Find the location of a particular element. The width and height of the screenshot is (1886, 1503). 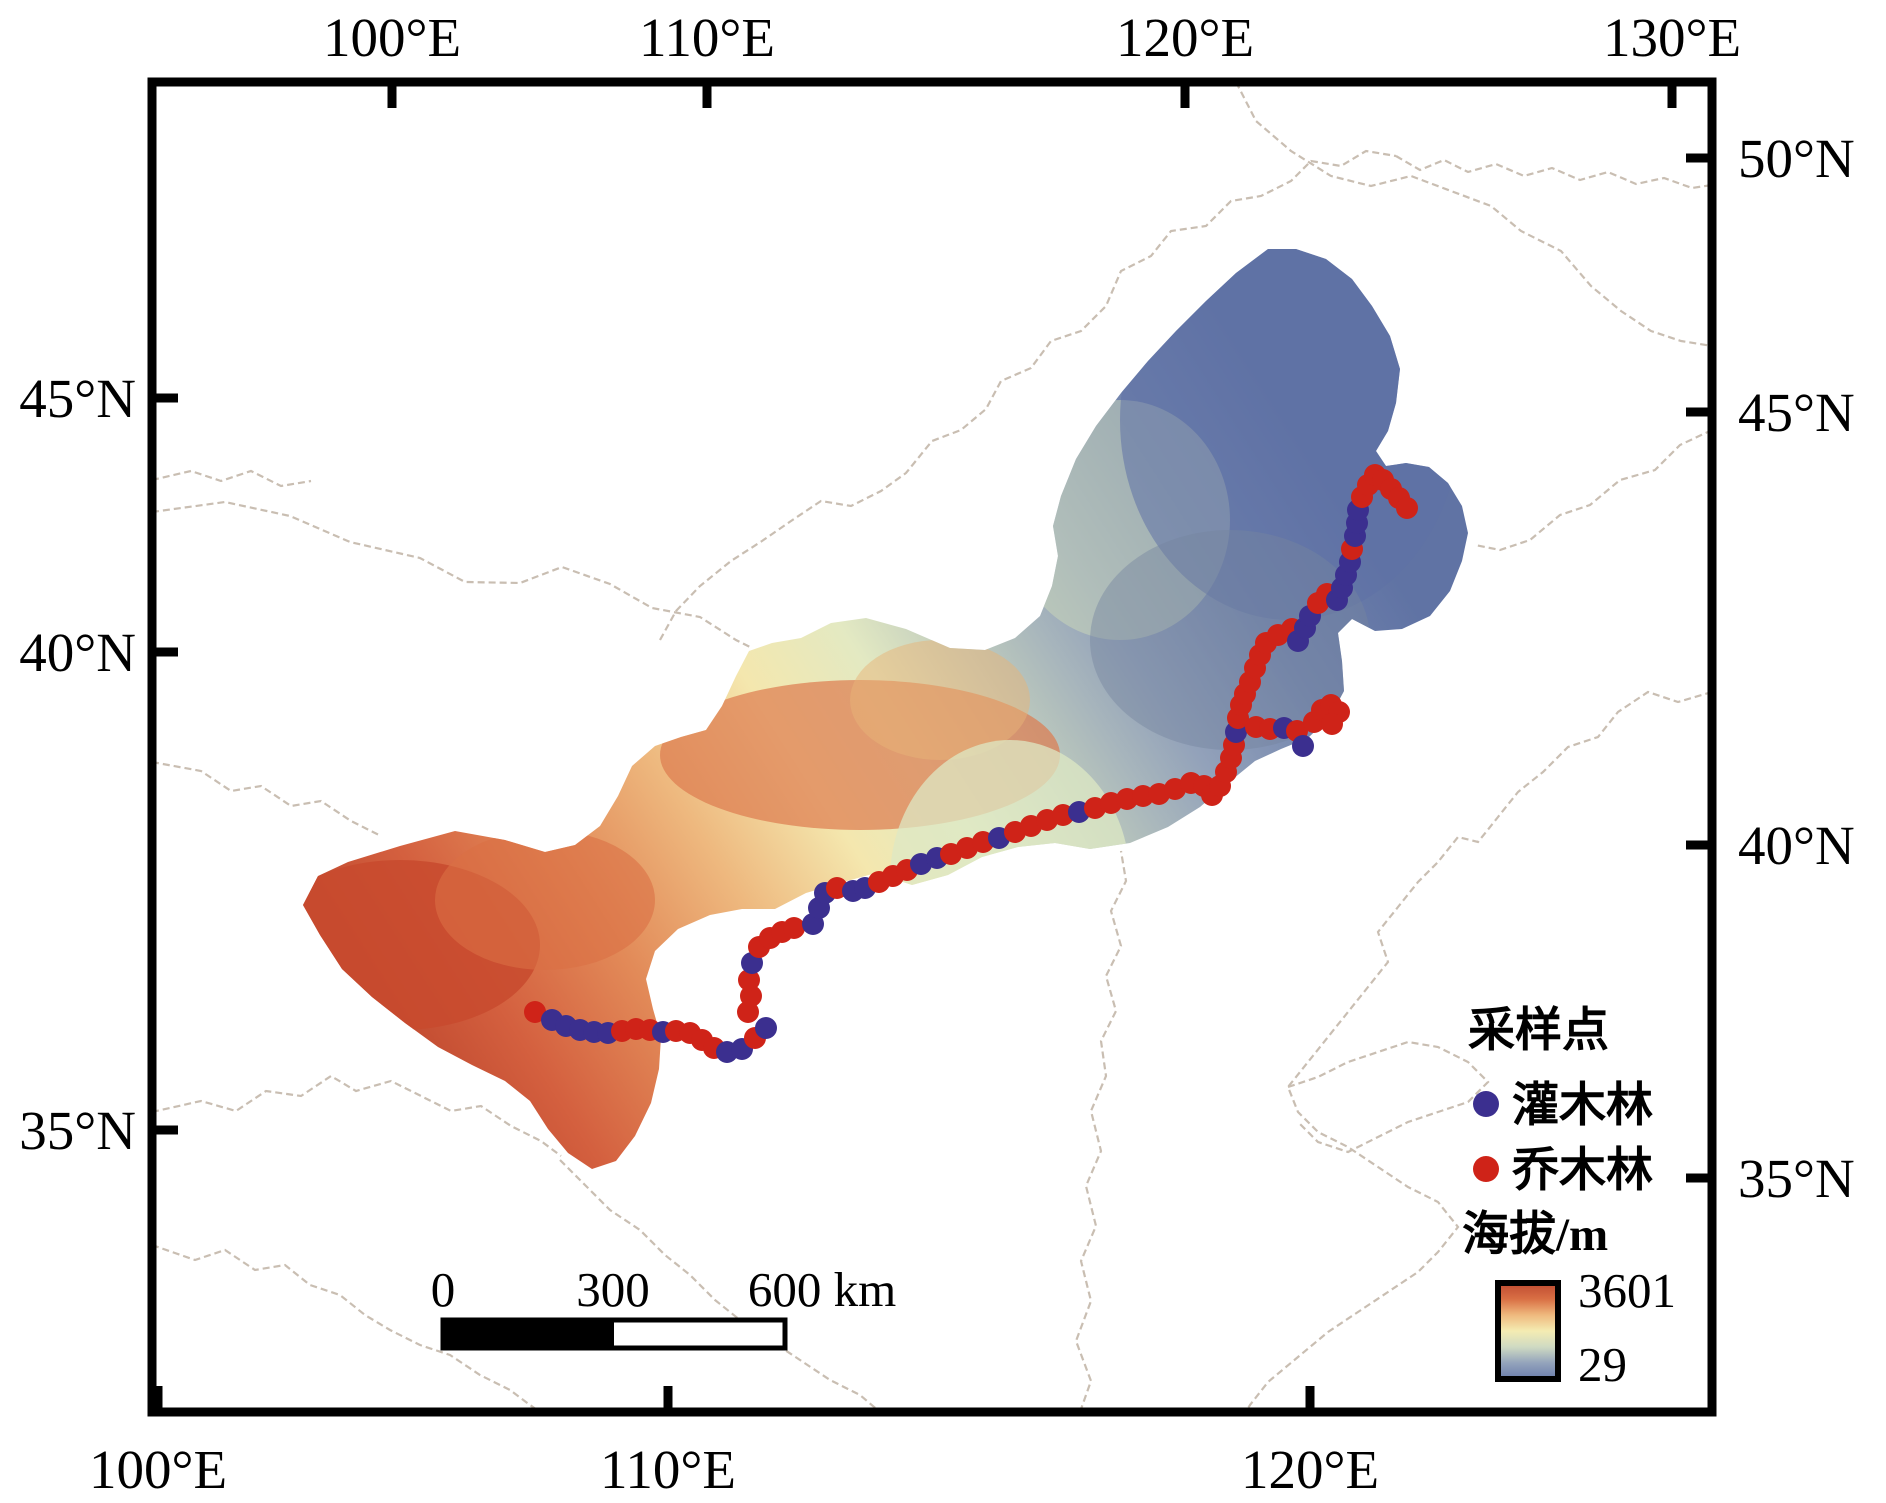

axis-tick-label: 130°E is located at coordinates (1672, 37).